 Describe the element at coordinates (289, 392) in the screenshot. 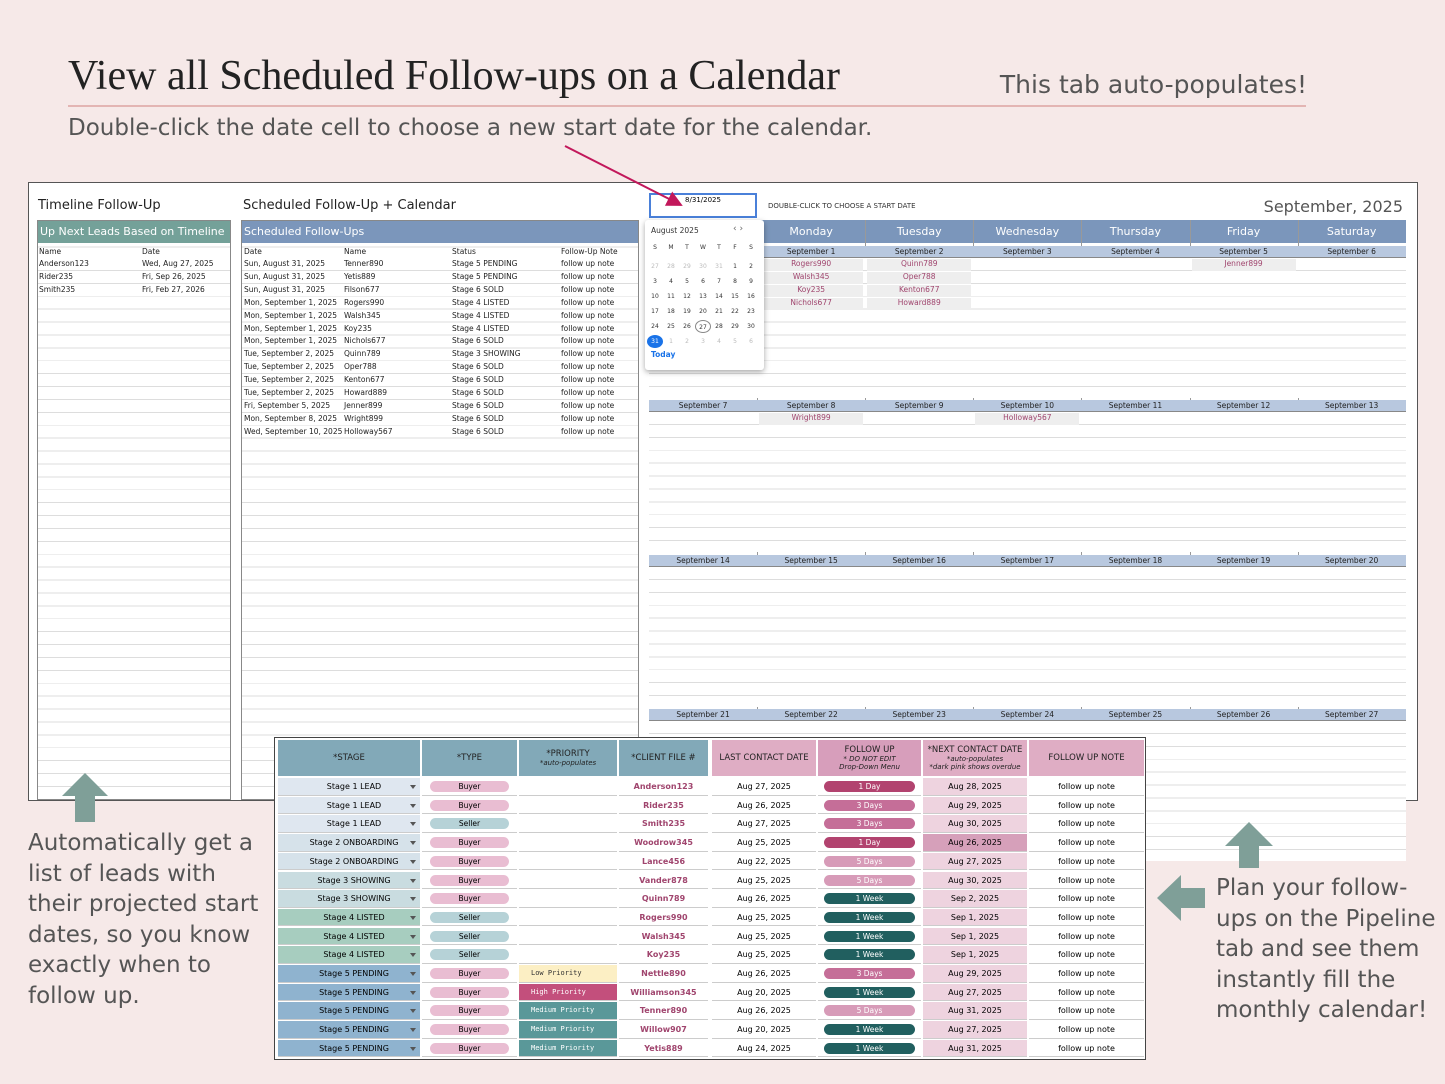

I see `cell: Tue, September 2, 2025` at that location.